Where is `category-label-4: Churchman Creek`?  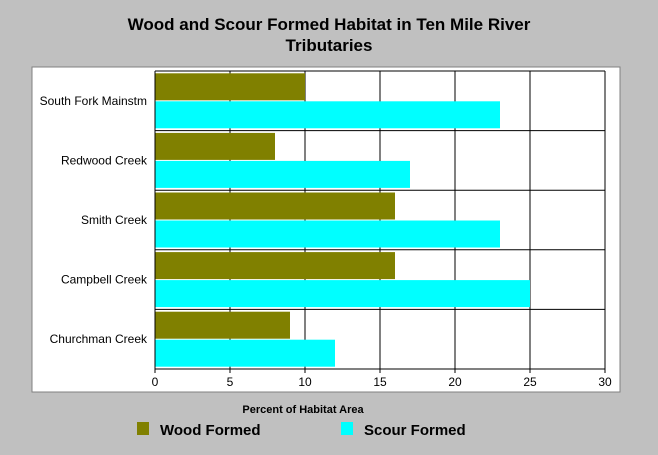
category-label-4: Churchman Creek is located at coordinates (99, 339).